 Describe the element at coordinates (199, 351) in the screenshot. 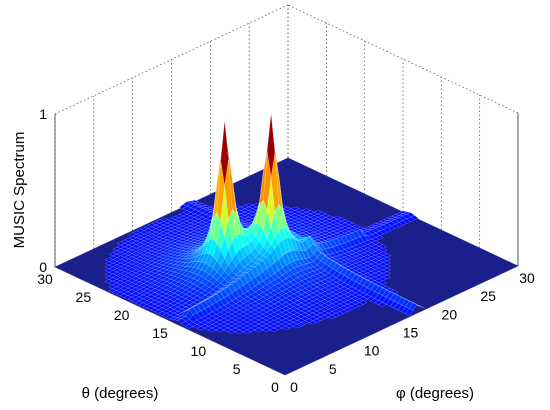

I see `y-tick-label: 10` at that location.